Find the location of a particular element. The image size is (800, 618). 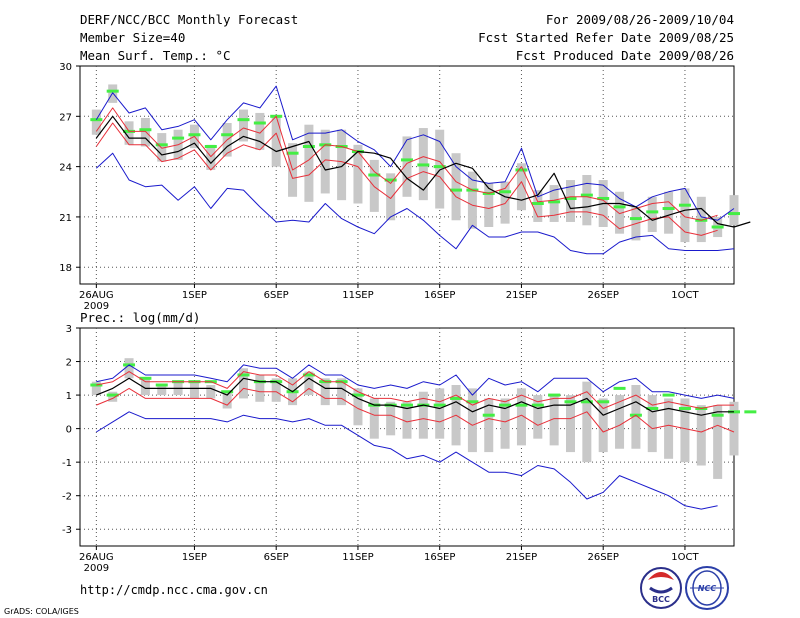

prec-ytick-label: -1 is located at coordinates (67, 463).